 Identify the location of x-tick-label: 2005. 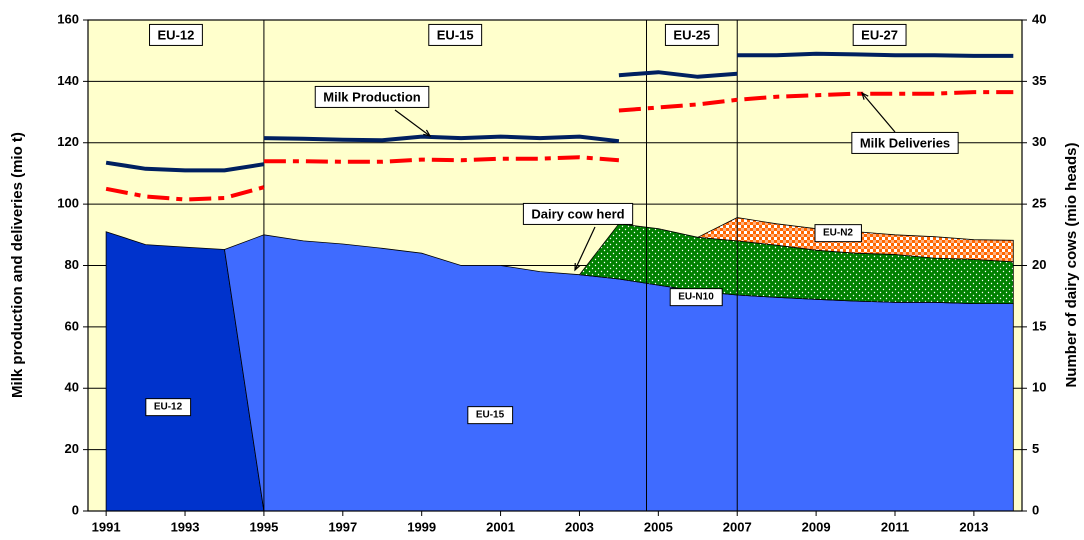
(658, 526).